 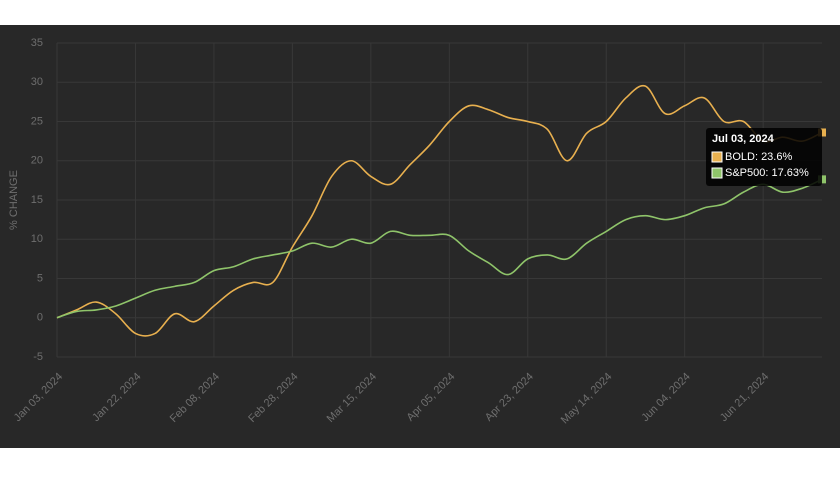 I want to click on y-tick-label: 0, so click(x=40, y=318).